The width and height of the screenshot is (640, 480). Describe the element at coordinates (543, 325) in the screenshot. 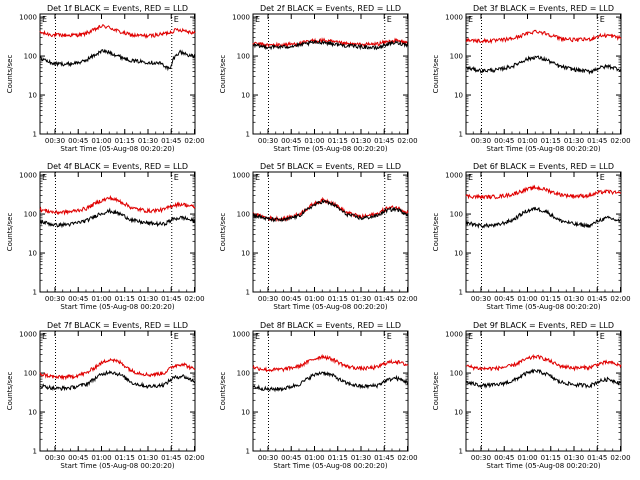

I see `panel-title: Det 9f BLACK = Events, RED = LLD` at that location.